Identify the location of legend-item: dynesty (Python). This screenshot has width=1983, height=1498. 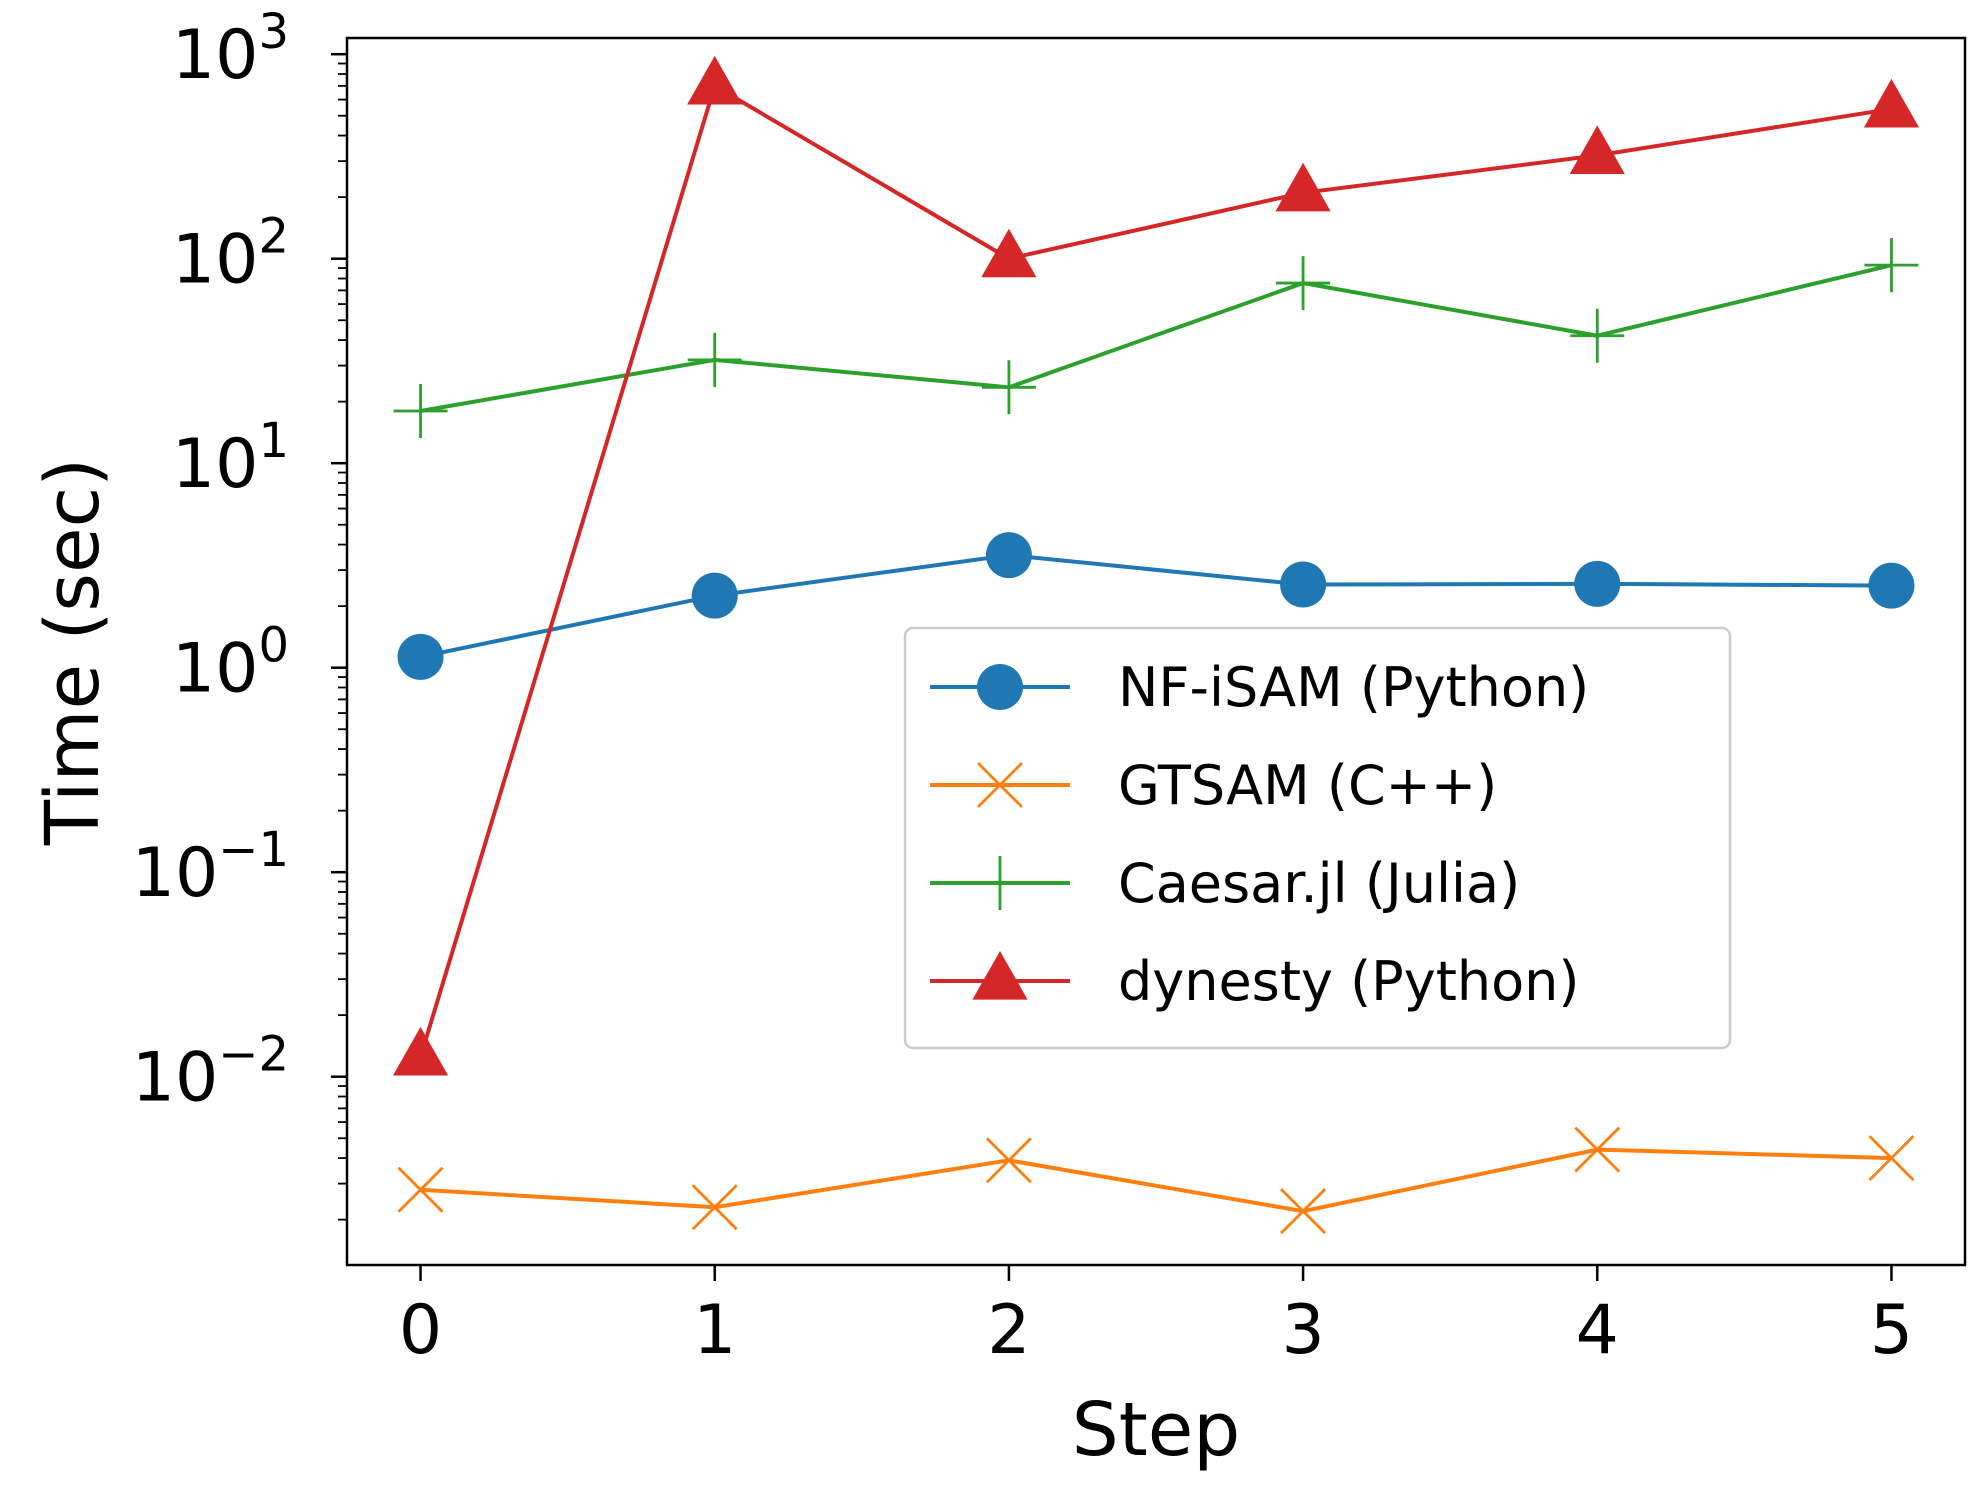
(1254, 981).